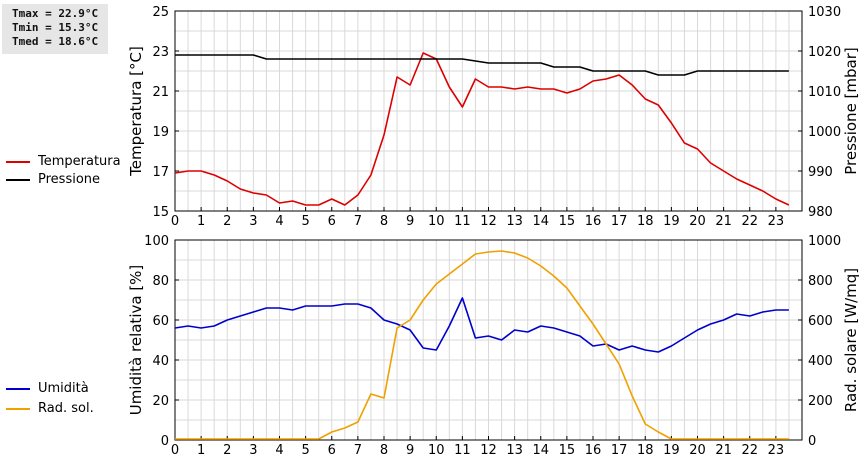 The width and height of the screenshot is (860, 460). What do you see at coordinates (482, 65) in the screenshot?
I see `series-line-pressione` at bounding box center [482, 65].